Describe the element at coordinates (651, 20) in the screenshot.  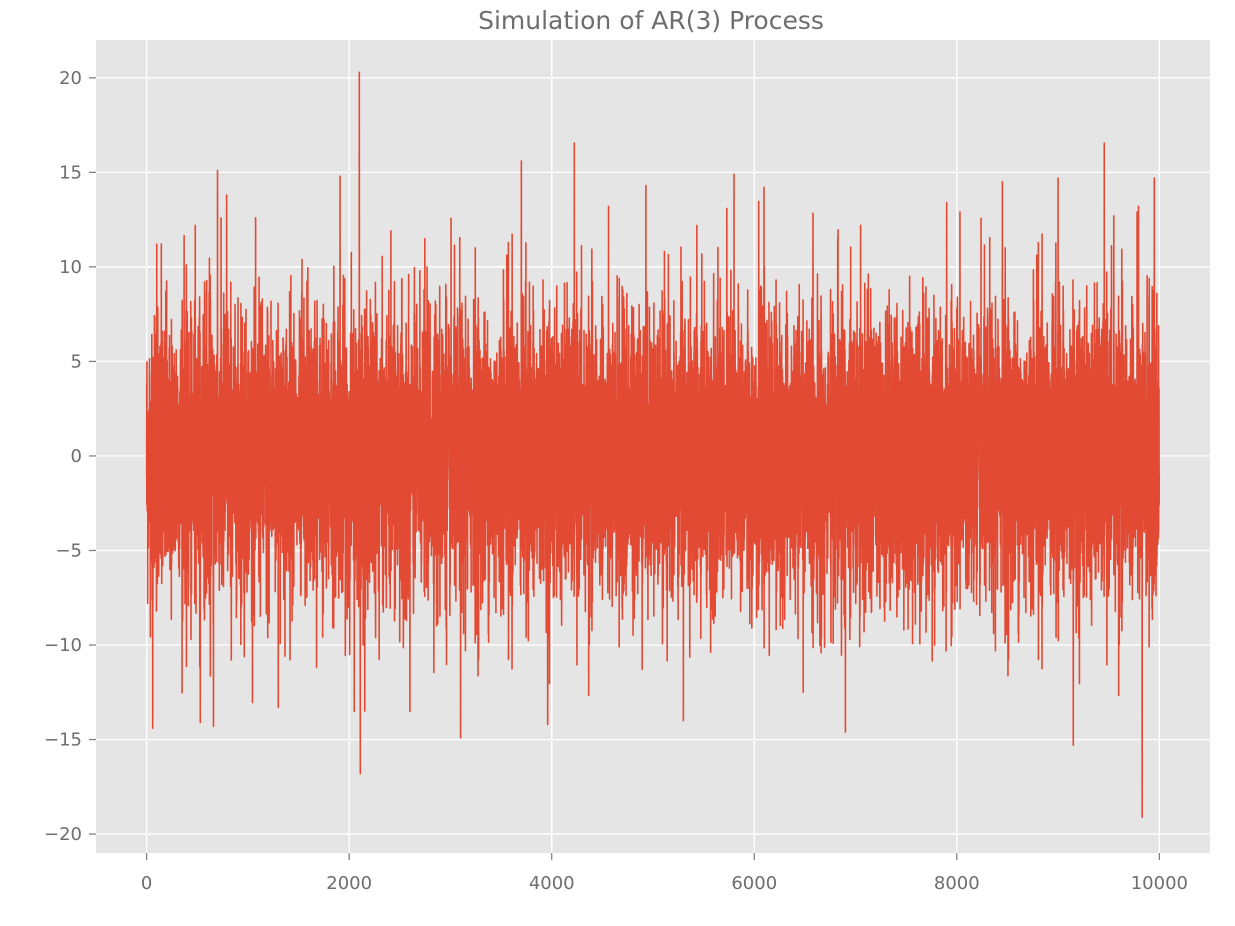
I see `chart-title: Simulation of AR(3) Process` at that location.